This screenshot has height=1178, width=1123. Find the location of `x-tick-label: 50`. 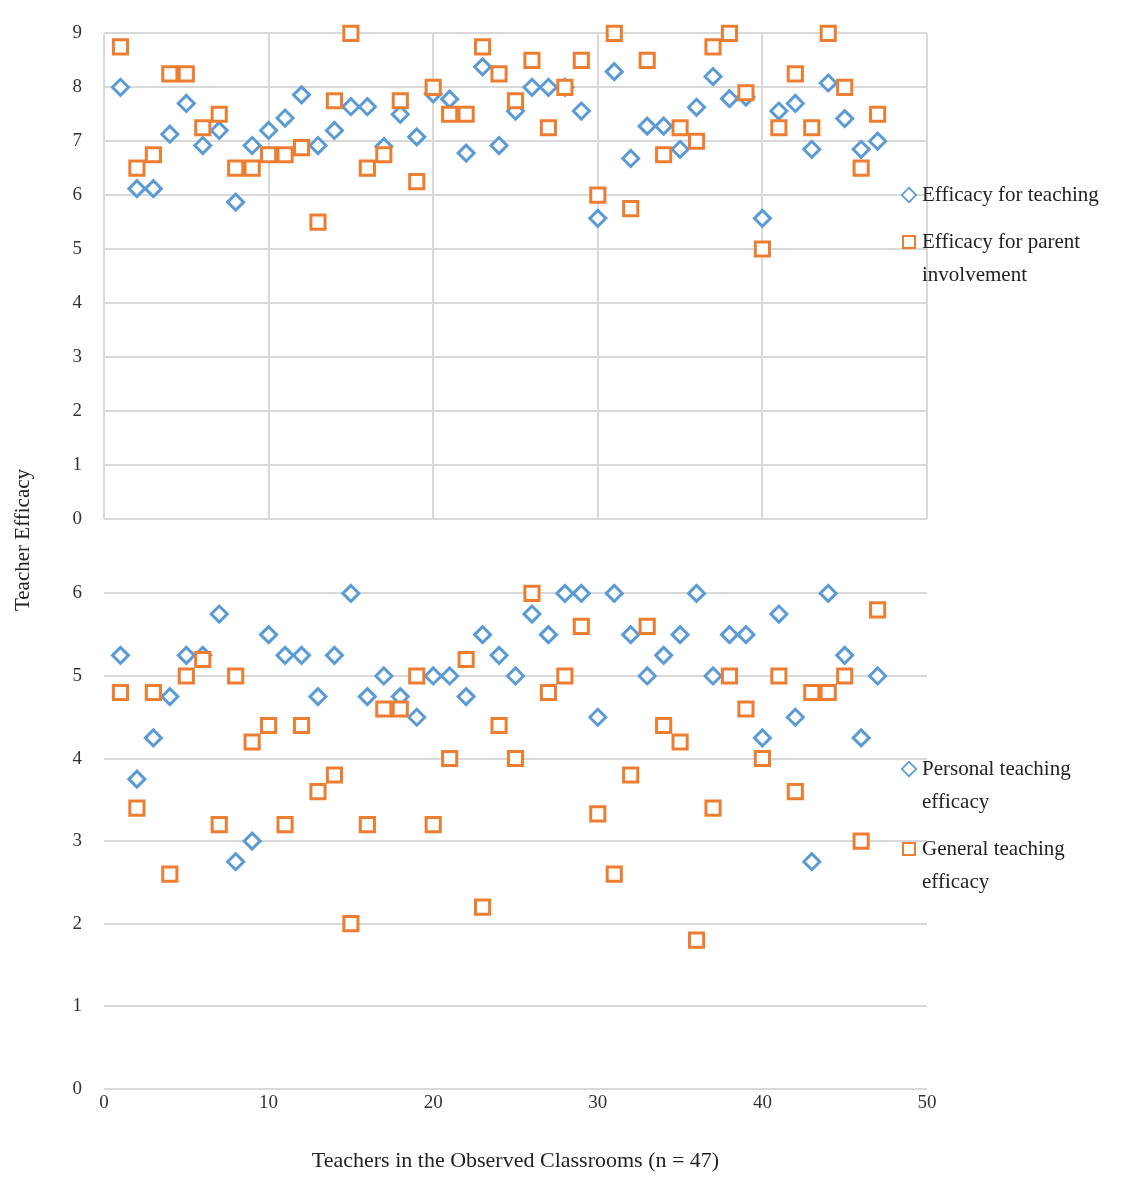

x-tick-label: 50 is located at coordinates (927, 1102).